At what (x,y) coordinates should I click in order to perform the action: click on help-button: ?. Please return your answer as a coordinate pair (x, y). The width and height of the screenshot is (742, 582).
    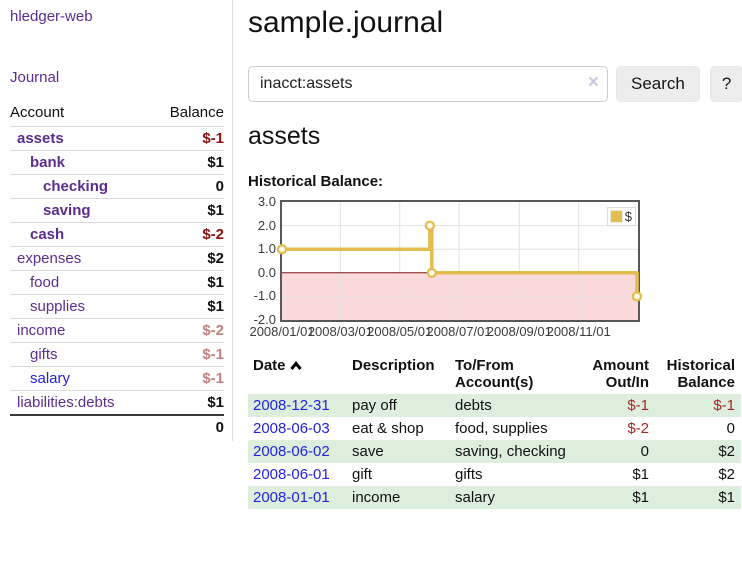
    Looking at the image, I should click on (725, 84).